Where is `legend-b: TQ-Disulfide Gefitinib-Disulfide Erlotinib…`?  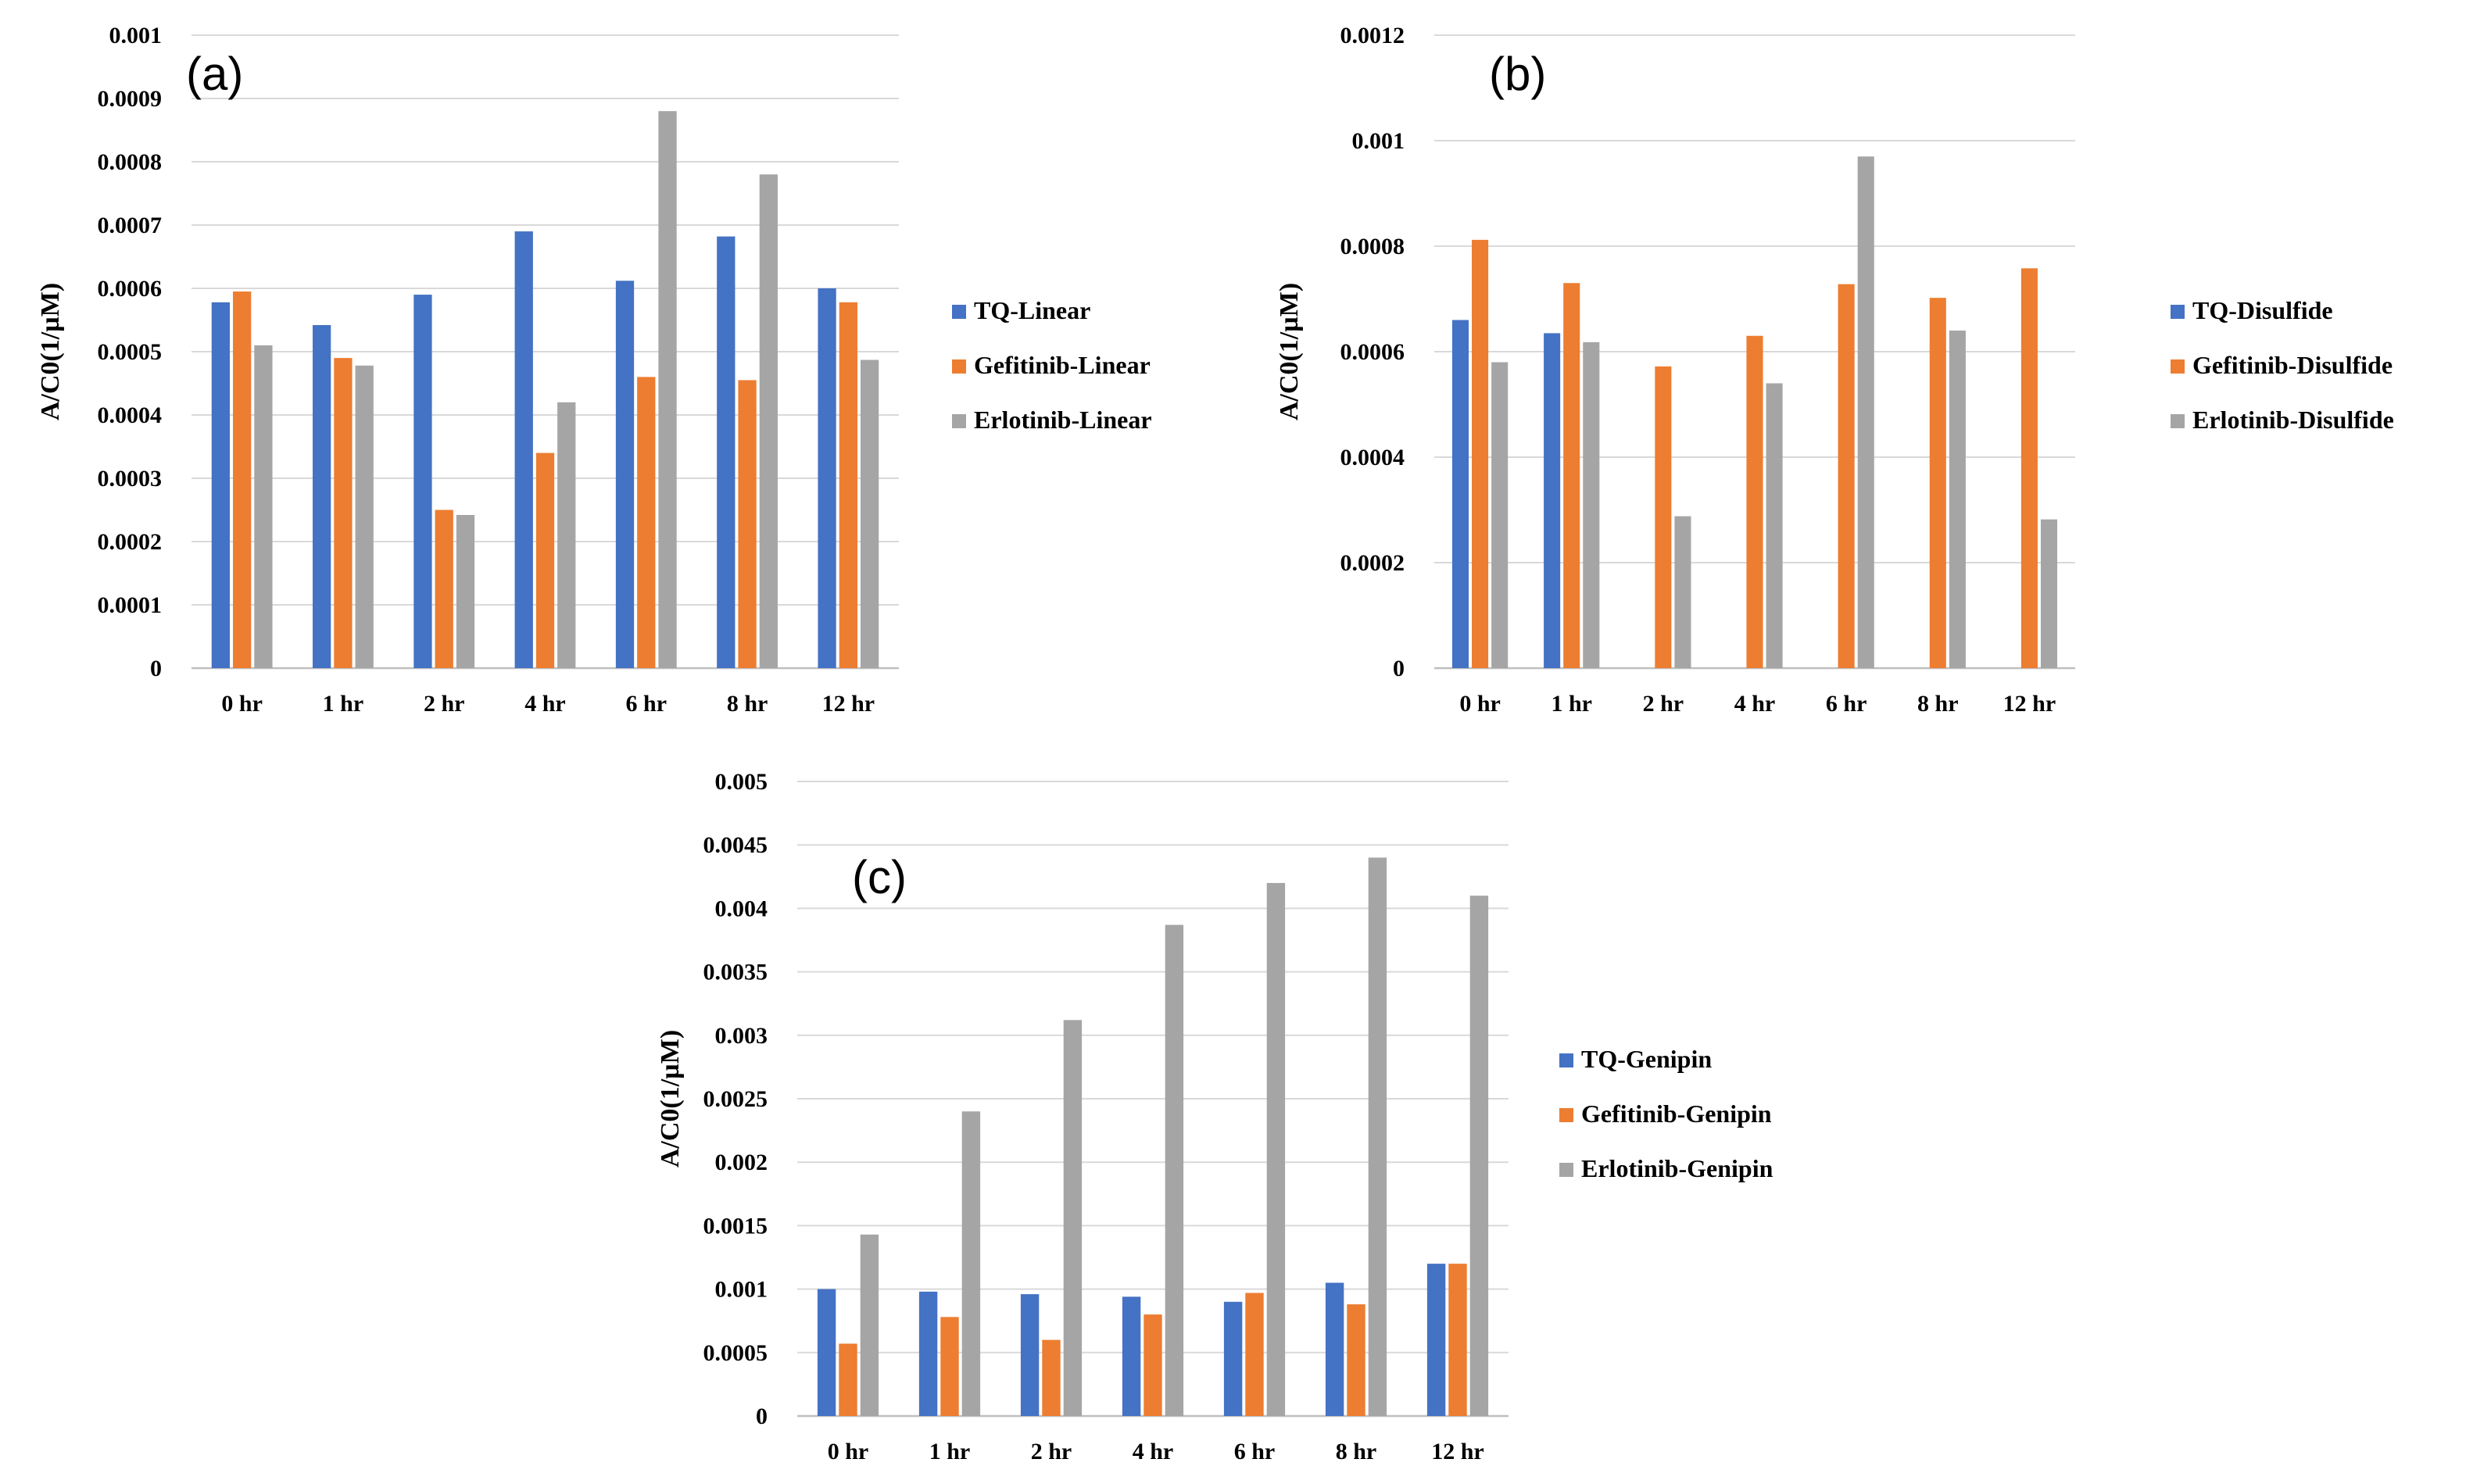 legend-b: TQ-Disulfide Gefitinib-Disulfide Erlotinib… is located at coordinates (2282, 365).